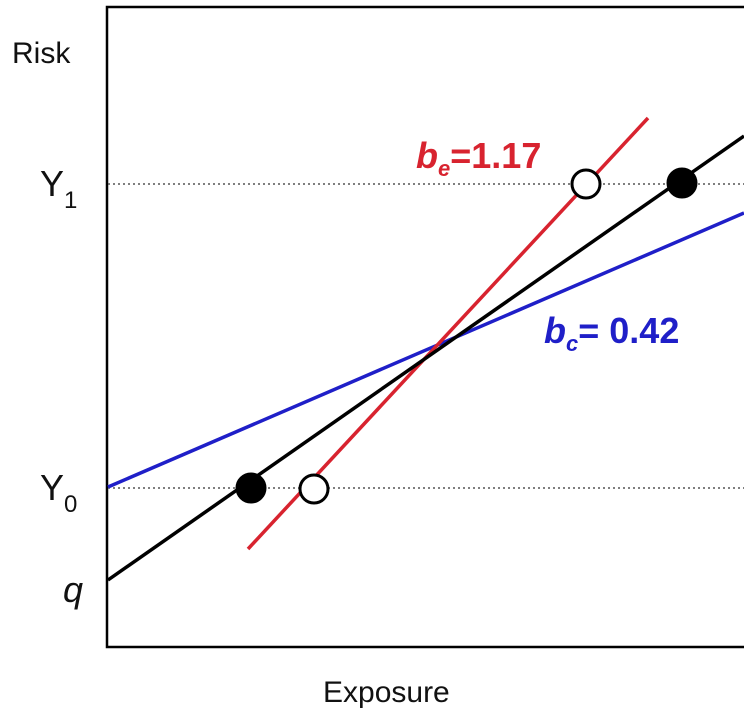 The height and width of the screenshot is (716, 744). I want to click on y0-tick-label: Y0, so click(58, 492).